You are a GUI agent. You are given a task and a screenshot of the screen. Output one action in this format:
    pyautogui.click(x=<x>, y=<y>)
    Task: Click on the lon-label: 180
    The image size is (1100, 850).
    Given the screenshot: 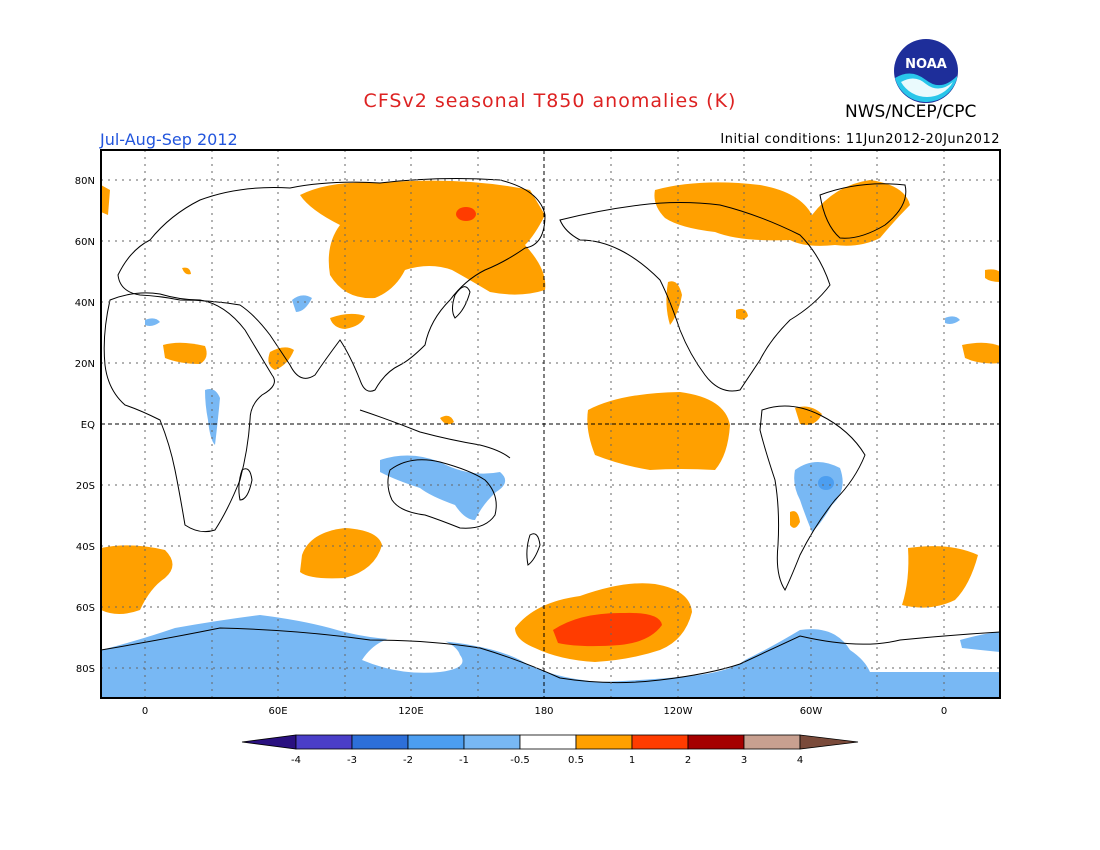 What is the action you would take?
    pyautogui.click(x=543, y=711)
    